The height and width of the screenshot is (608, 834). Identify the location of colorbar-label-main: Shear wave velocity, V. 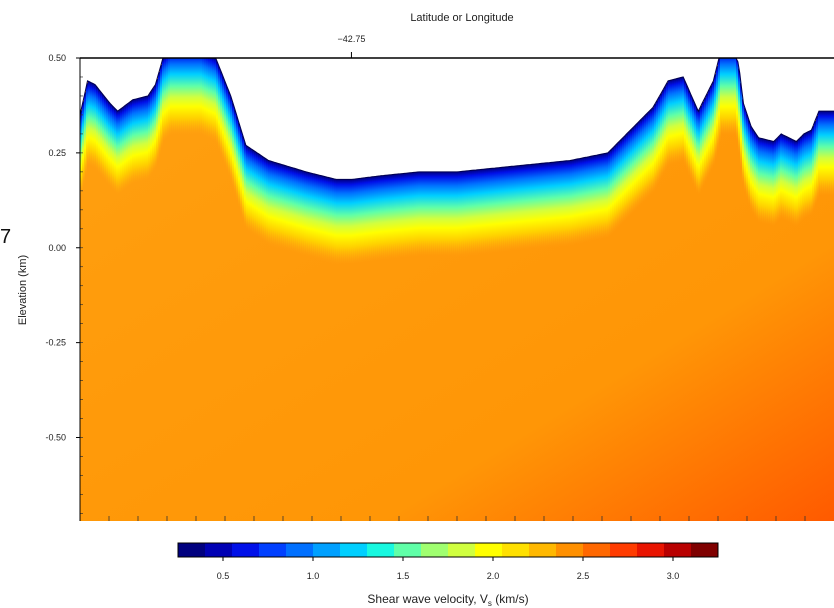
(427, 599).